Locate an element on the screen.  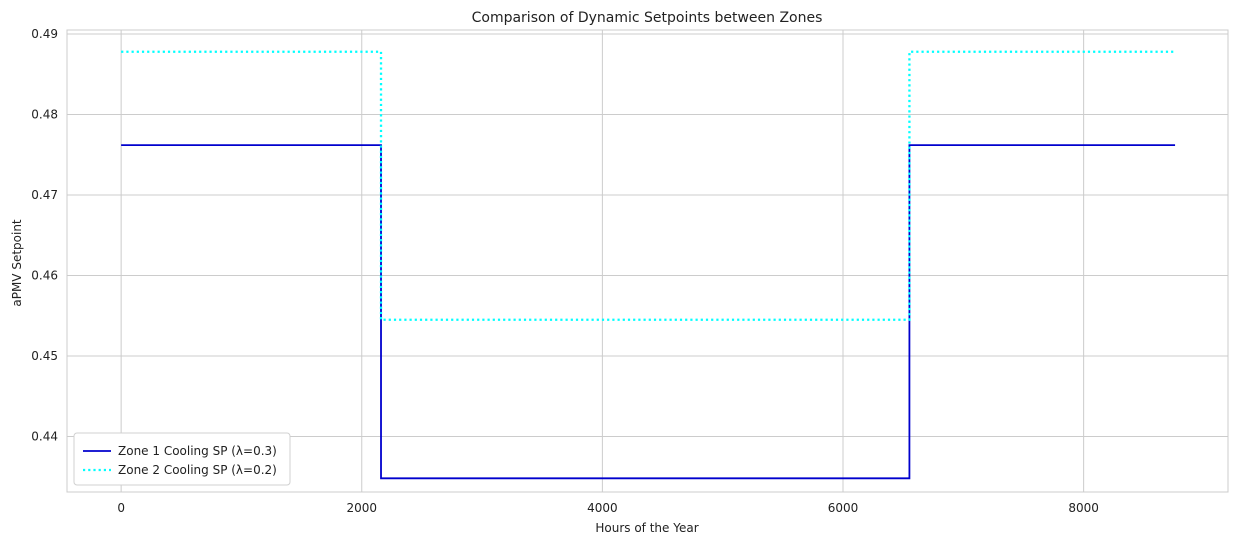
legend-label-zone-1: Zone 1 Cooling SP (λ=0.3) is located at coordinates (197, 451).